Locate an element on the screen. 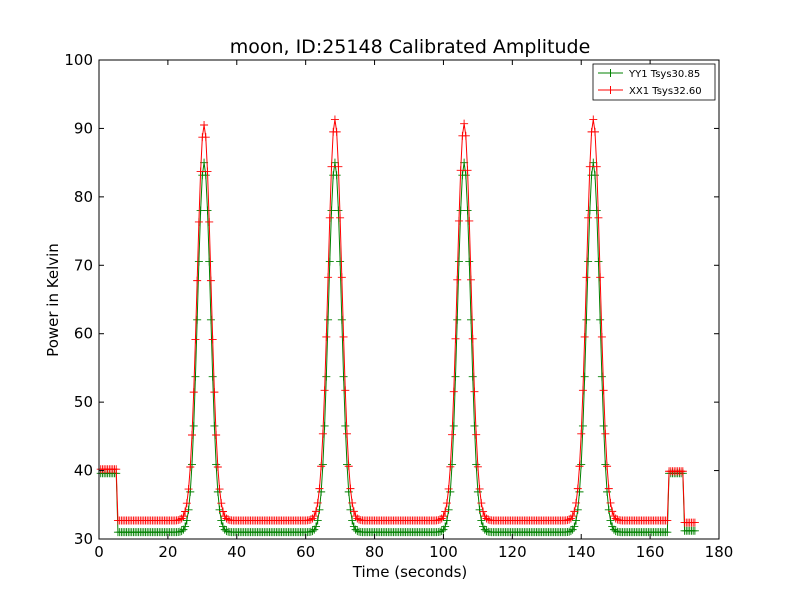 This screenshot has height=600, width=800. y-tick-label: 80 is located at coordinates (83, 197).